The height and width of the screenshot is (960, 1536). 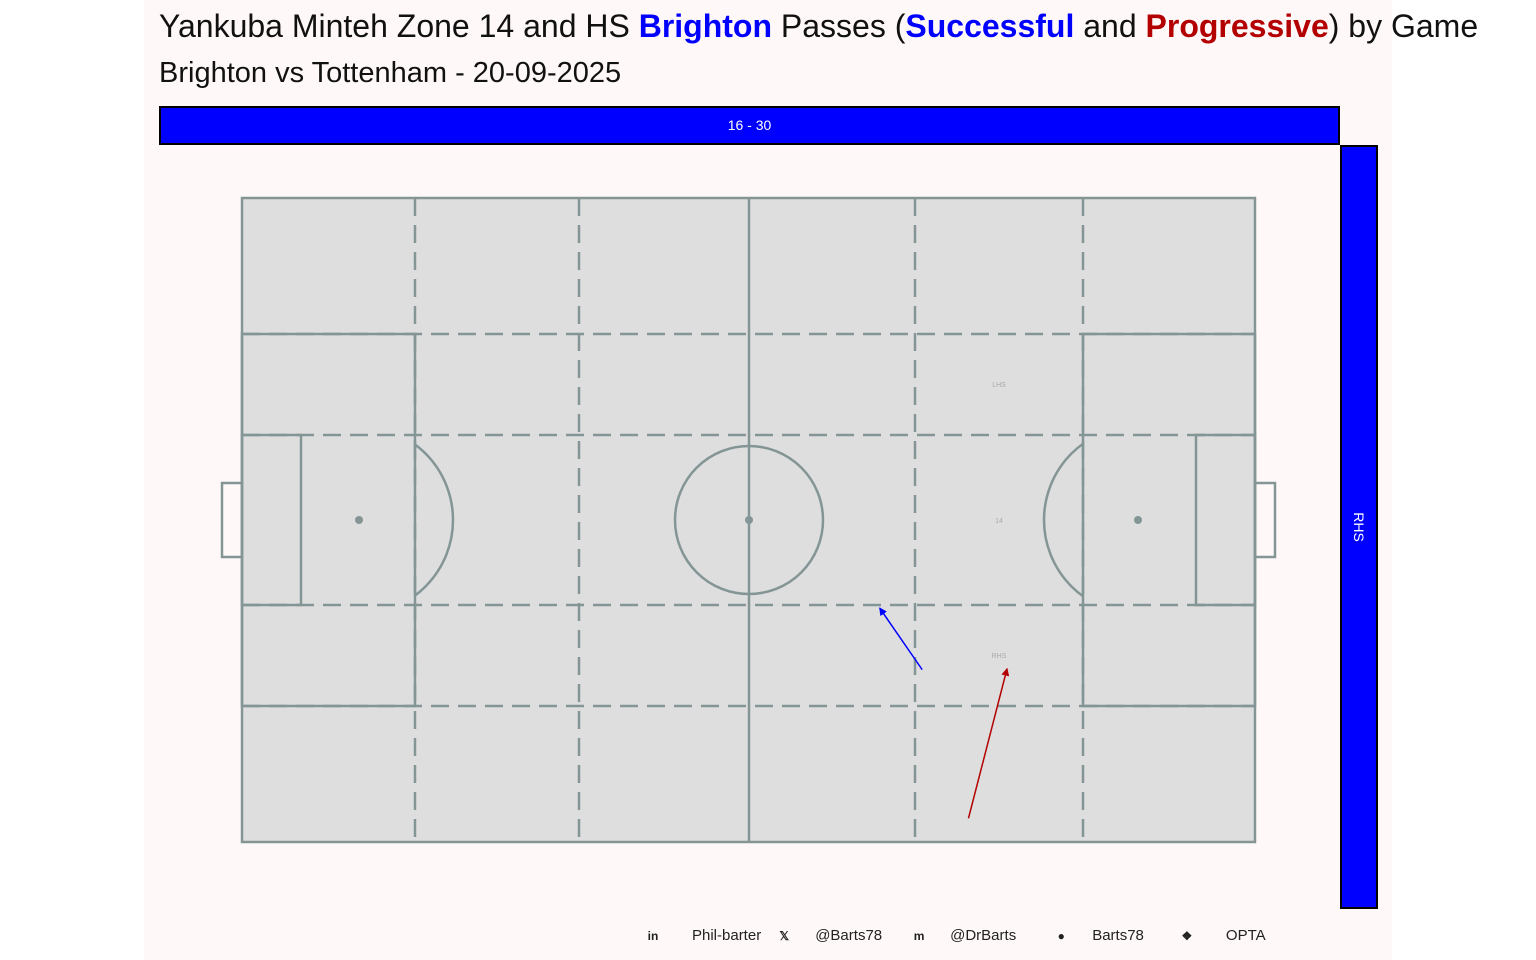 I want to click on right-goal, so click(x=1265, y=520).